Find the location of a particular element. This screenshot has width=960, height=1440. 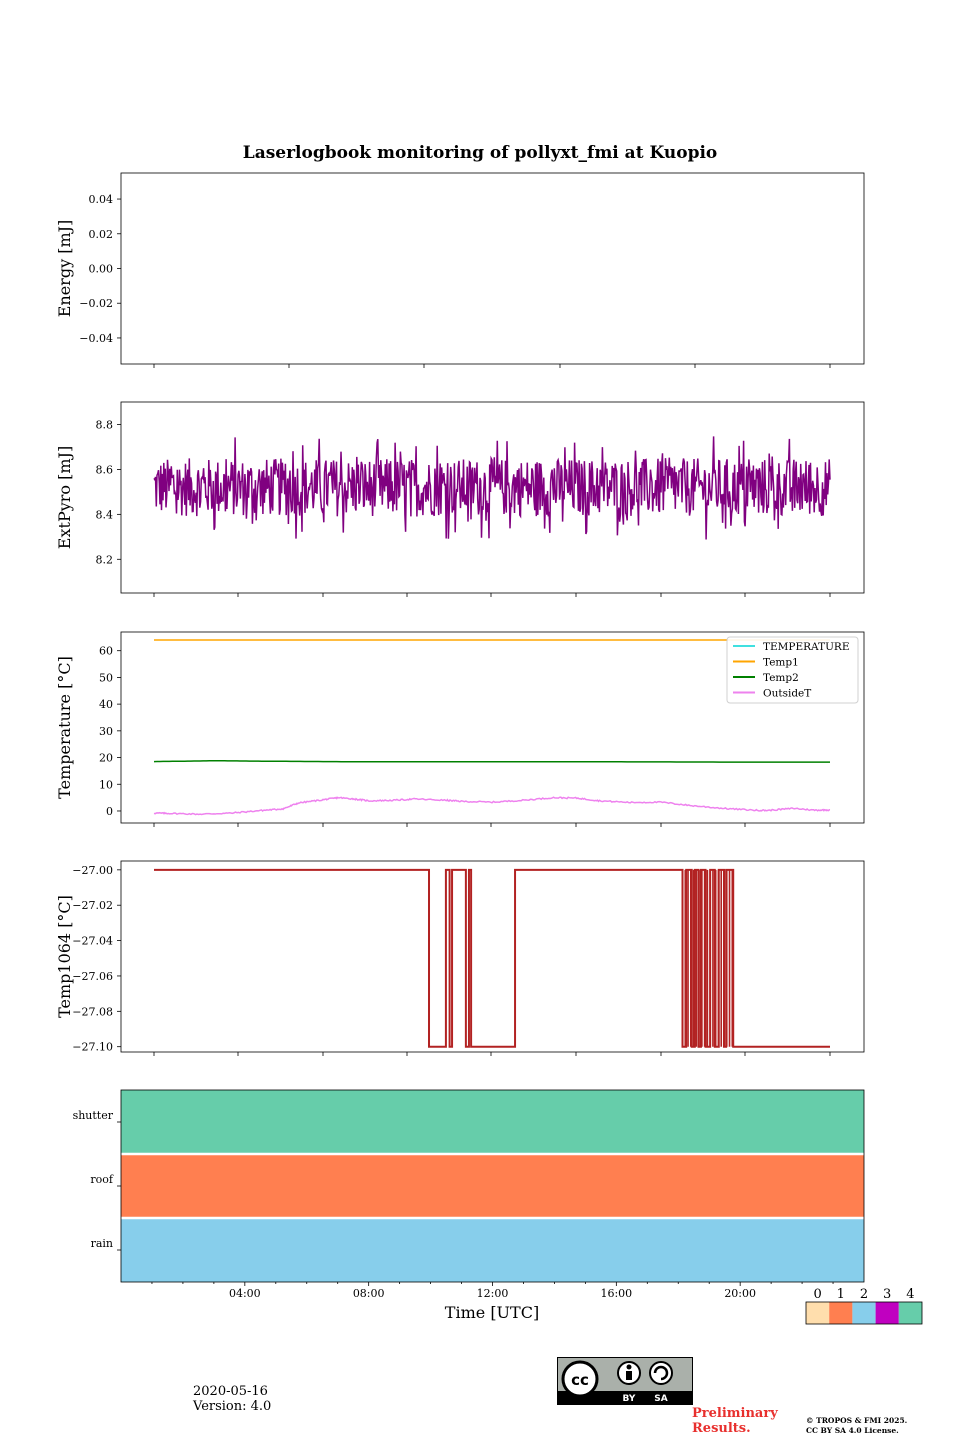

x-tick-label: 16:00 is located at coordinates (616, 1293).